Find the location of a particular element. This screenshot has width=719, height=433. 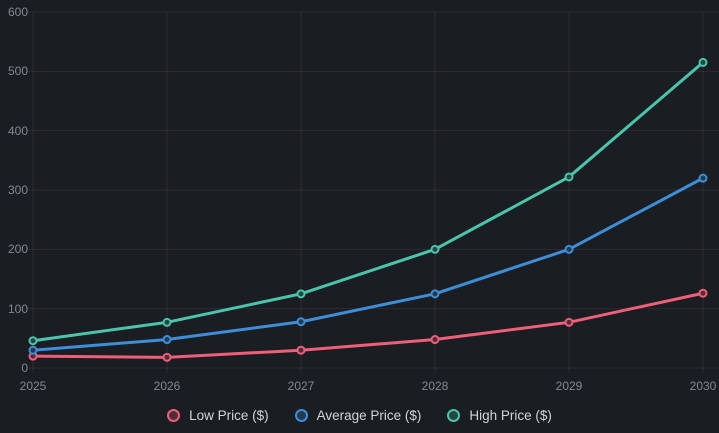

legend-item-label: Low Price ($) is located at coordinates (229, 415).